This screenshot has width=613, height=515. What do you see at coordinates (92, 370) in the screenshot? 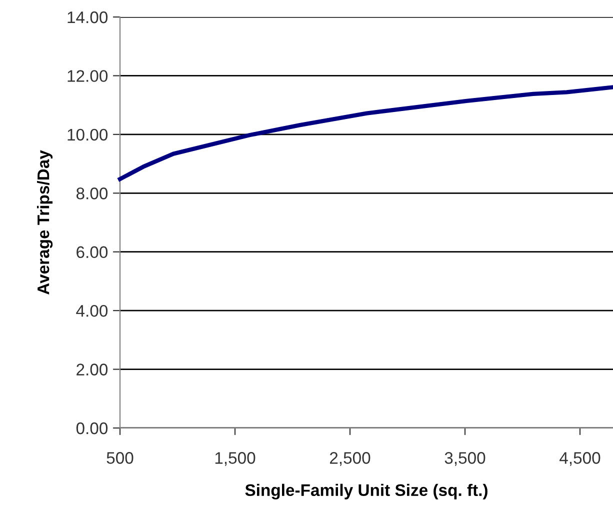
I see `y-tick-label: 2.00` at bounding box center [92, 370].